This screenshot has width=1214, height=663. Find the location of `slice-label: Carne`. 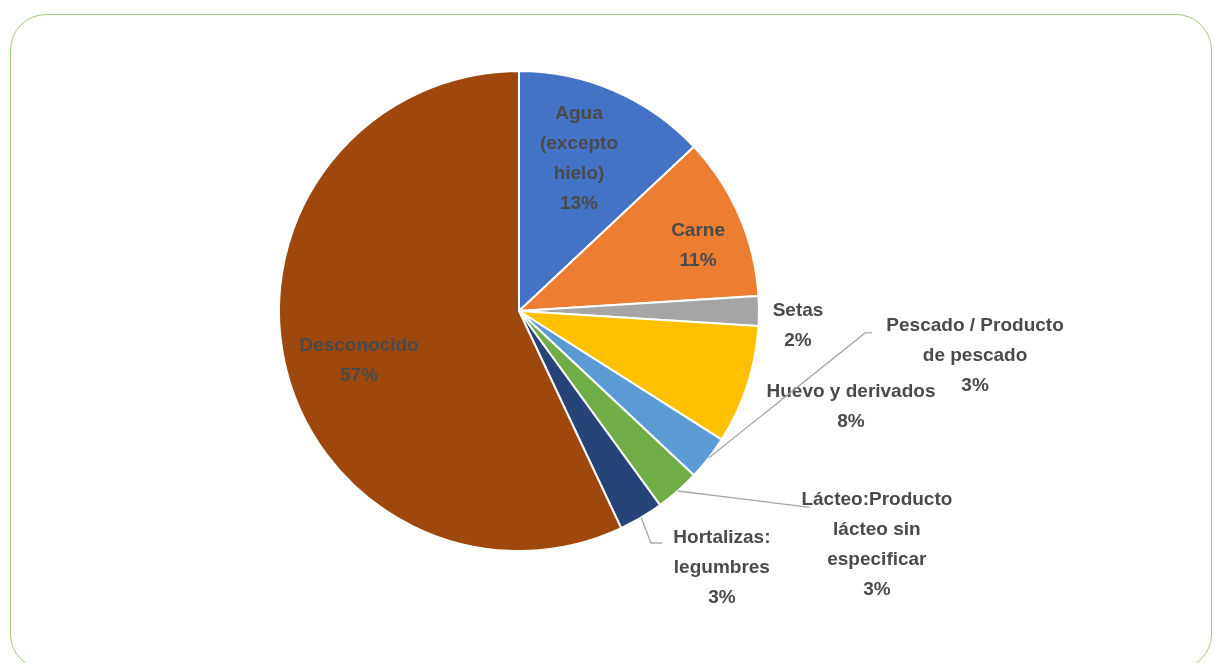

slice-label: Carne is located at coordinates (698, 230).